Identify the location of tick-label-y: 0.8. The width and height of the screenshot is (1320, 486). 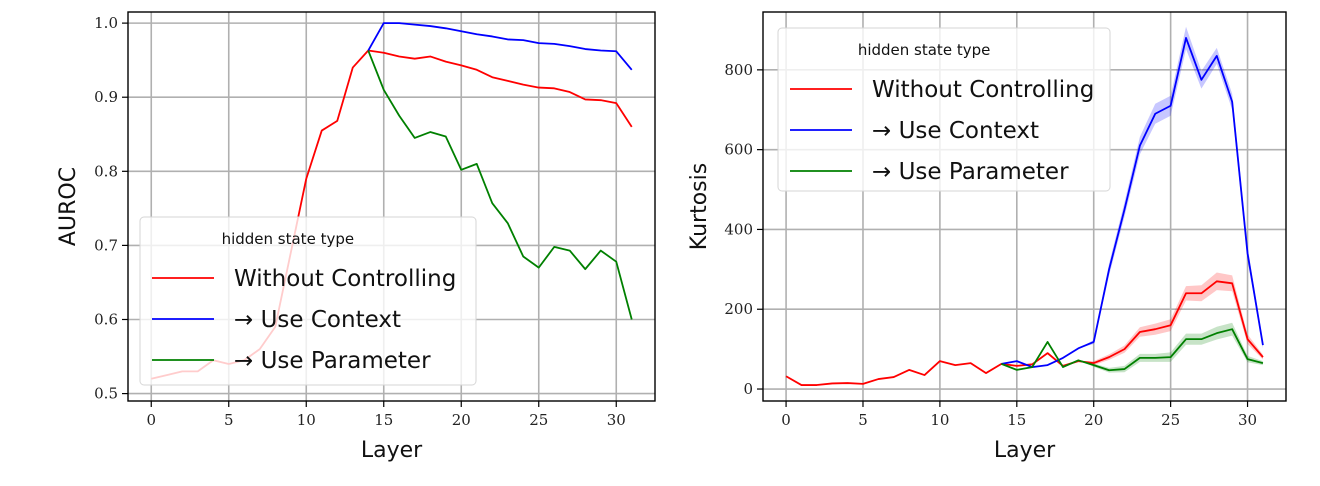
(106, 171).